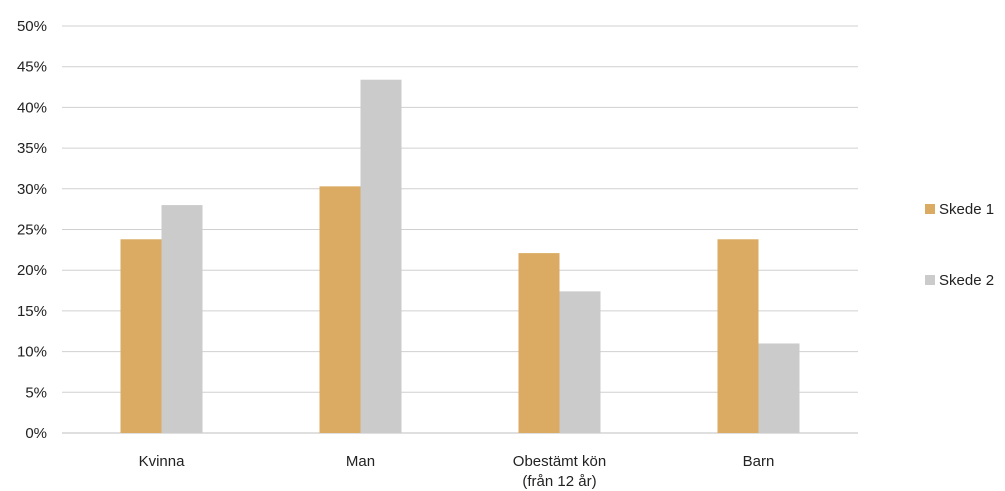 This screenshot has height=491, width=1005. Describe the element at coordinates (32, 26) in the screenshot. I see `y-tick-label: 50%` at that location.